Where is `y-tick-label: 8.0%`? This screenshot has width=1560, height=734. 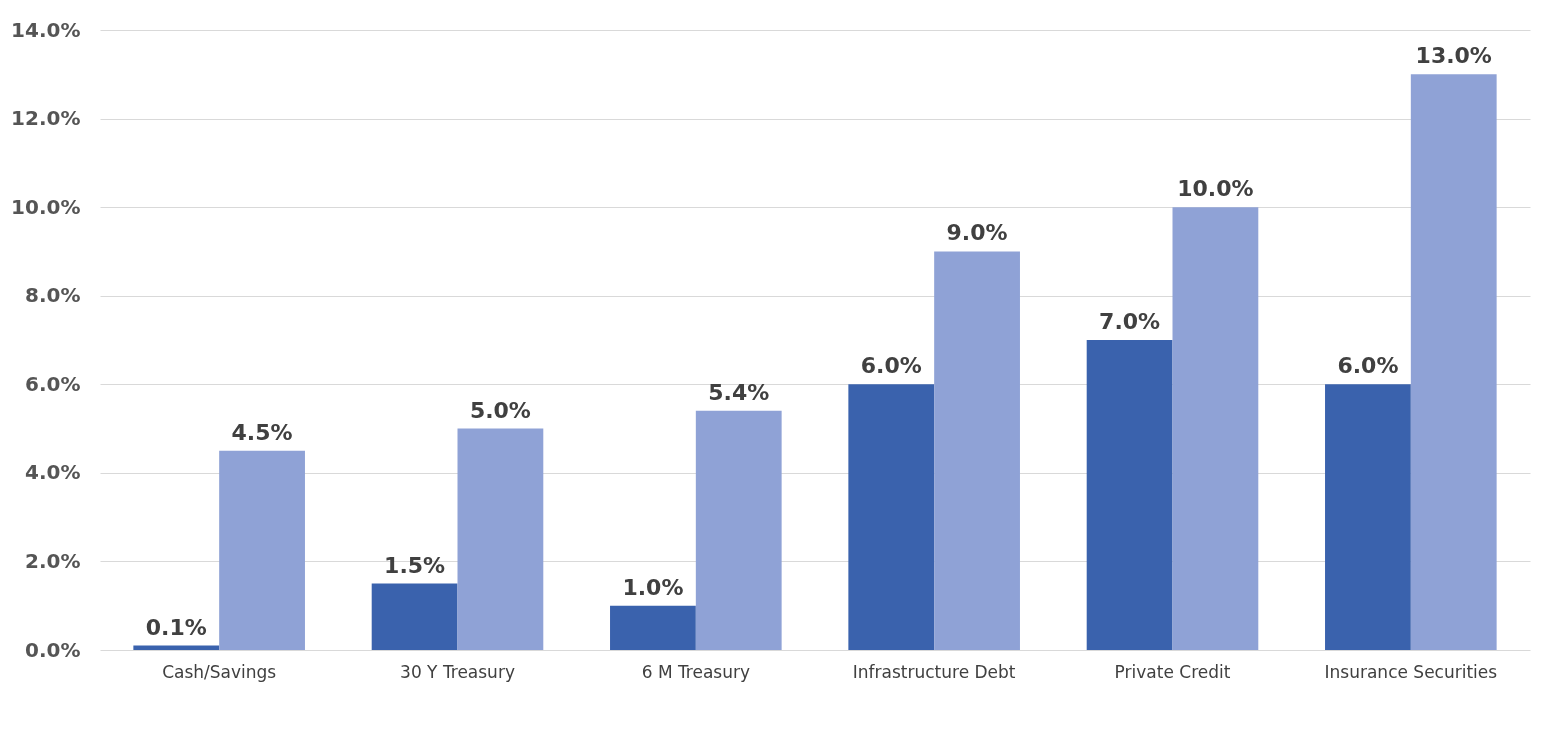 y-tick-label: 8.0% is located at coordinates (53, 295).